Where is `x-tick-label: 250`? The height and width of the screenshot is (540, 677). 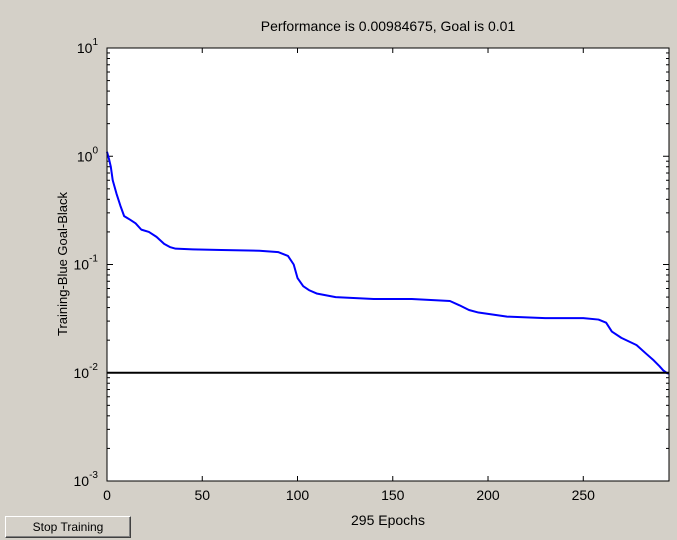
x-tick-label: 250 is located at coordinates (584, 495).